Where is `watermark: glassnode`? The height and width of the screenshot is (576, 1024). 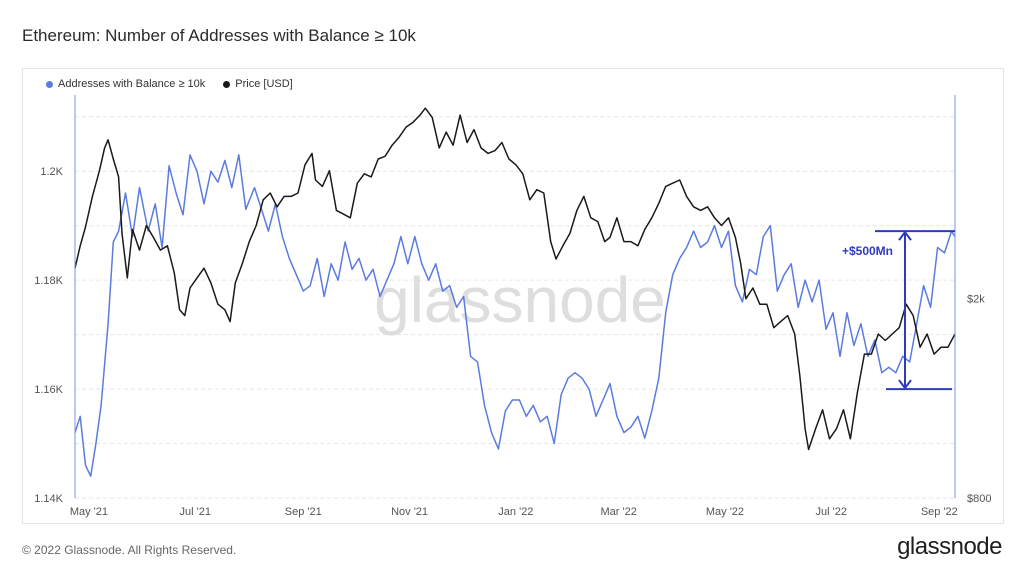 watermark: glassnode is located at coordinates (520, 300).